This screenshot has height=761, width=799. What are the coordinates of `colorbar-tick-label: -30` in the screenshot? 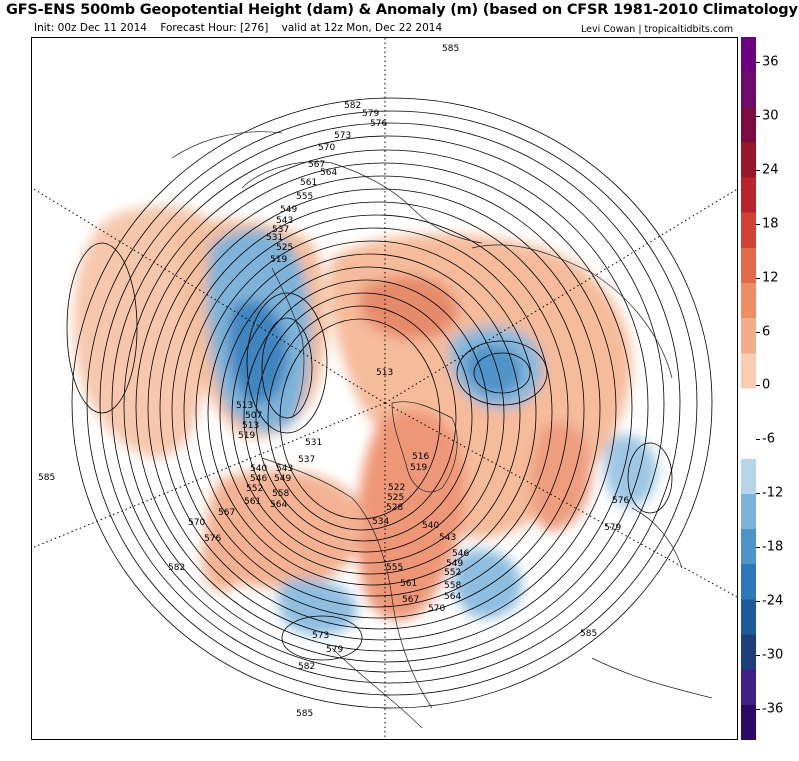 It's located at (773, 655).